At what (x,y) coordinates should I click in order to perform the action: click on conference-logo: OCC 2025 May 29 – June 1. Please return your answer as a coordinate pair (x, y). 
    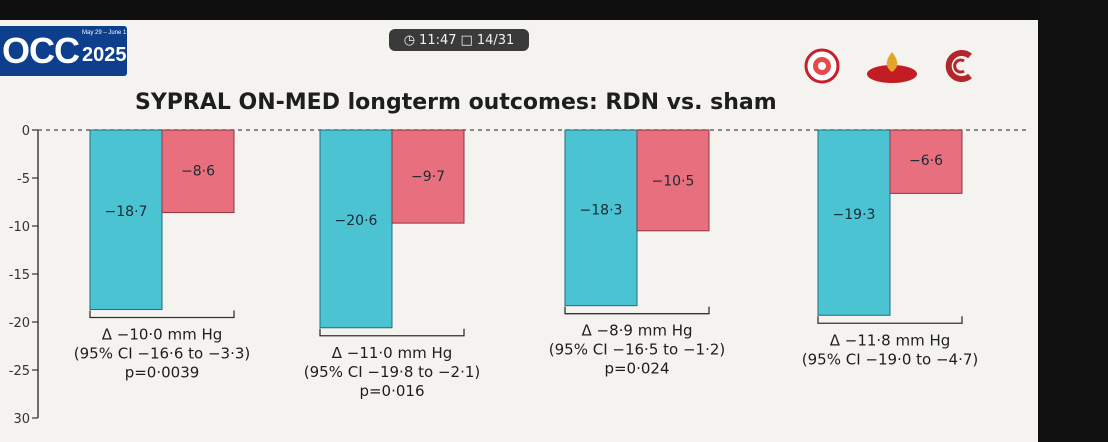
    Looking at the image, I should click on (63, 51).